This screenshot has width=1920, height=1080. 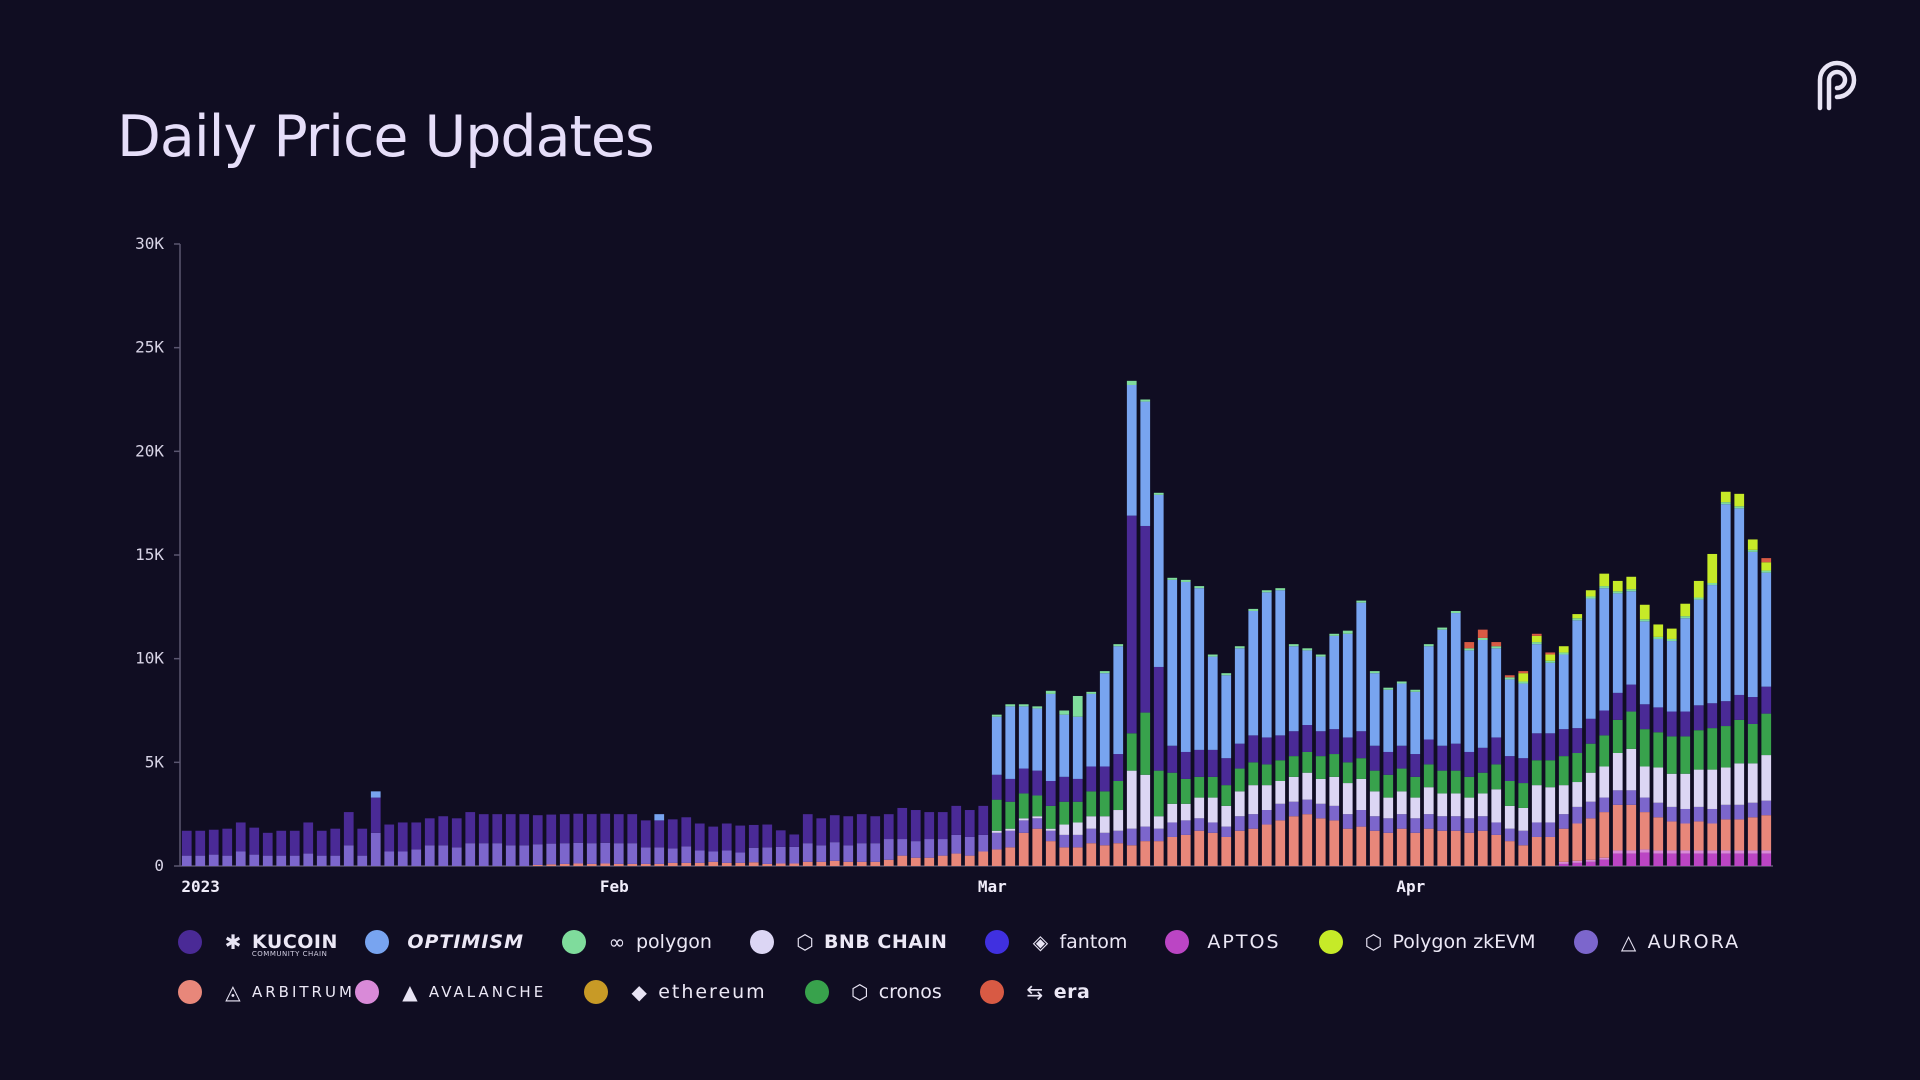 What do you see at coordinates (155, 761) in the screenshot?
I see `y-tick-label: 5K` at bounding box center [155, 761].